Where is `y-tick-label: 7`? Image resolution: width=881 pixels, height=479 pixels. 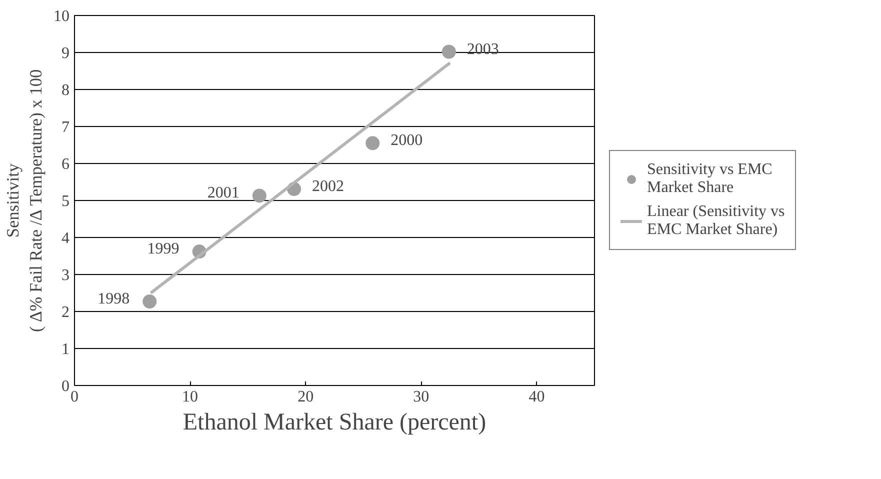 y-tick-label: 7 is located at coordinates (66, 127).